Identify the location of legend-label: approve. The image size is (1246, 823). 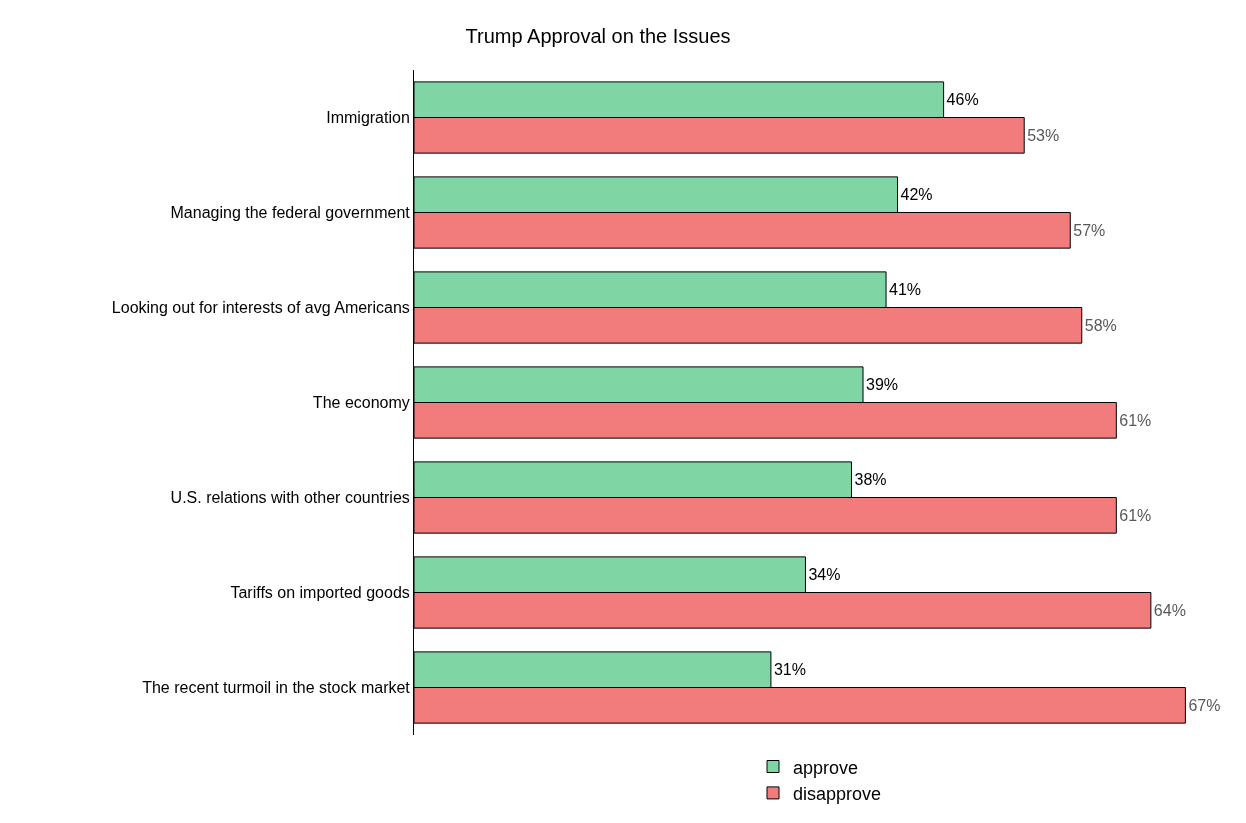
(826, 767).